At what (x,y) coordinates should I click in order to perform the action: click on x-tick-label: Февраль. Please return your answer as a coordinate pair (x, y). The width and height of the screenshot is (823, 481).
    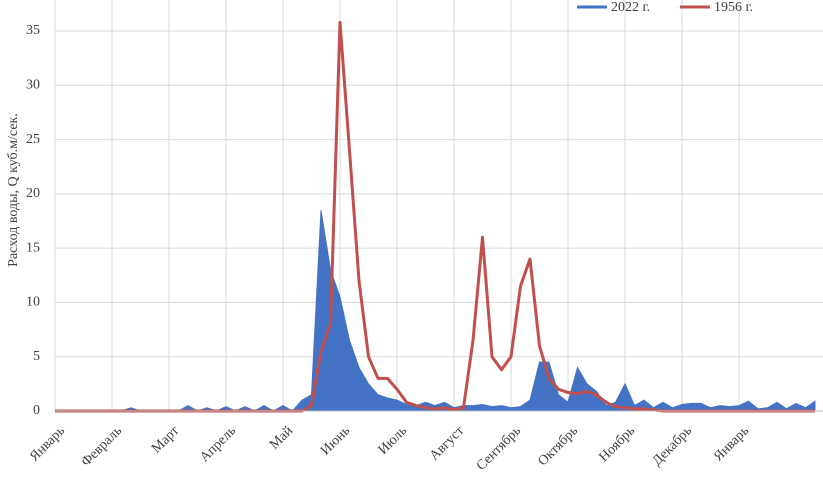
    Looking at the image, I should click on (102, 446).